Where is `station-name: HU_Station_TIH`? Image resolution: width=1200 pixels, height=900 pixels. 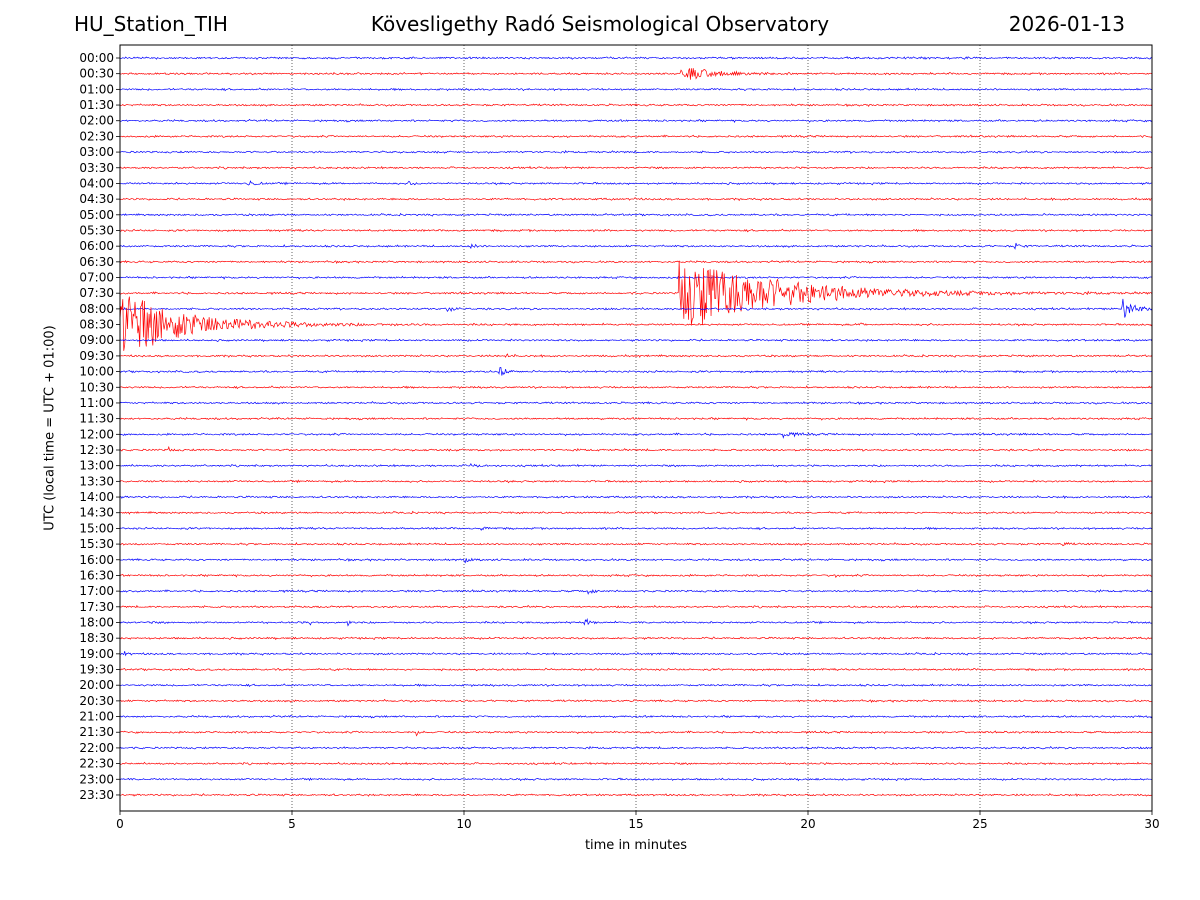 station-name: HU_Station_TIH is located at coordinates (151, 24).